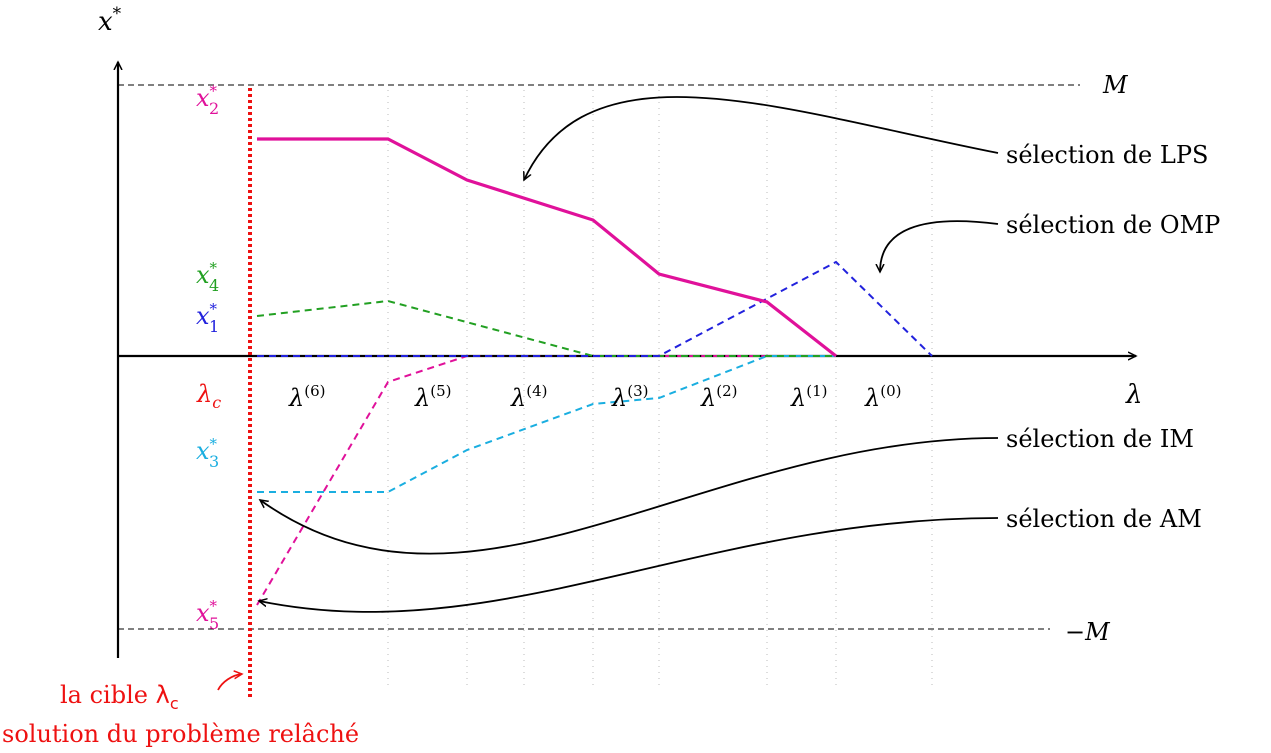  What do you see at coordinates (528, 397) in the screenshot?
I see `lambda-tick-label: λ(4)` at bounding box center [528, 397].